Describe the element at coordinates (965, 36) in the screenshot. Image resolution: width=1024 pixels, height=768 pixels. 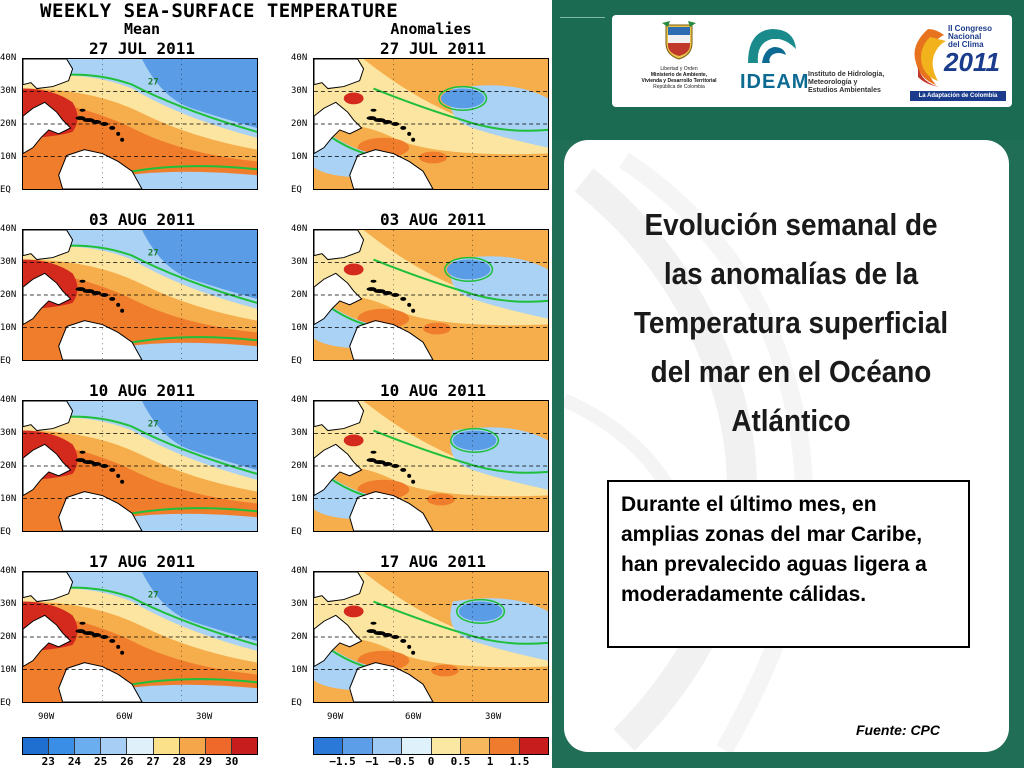
I see `congreso-line: Nacional` at that location.